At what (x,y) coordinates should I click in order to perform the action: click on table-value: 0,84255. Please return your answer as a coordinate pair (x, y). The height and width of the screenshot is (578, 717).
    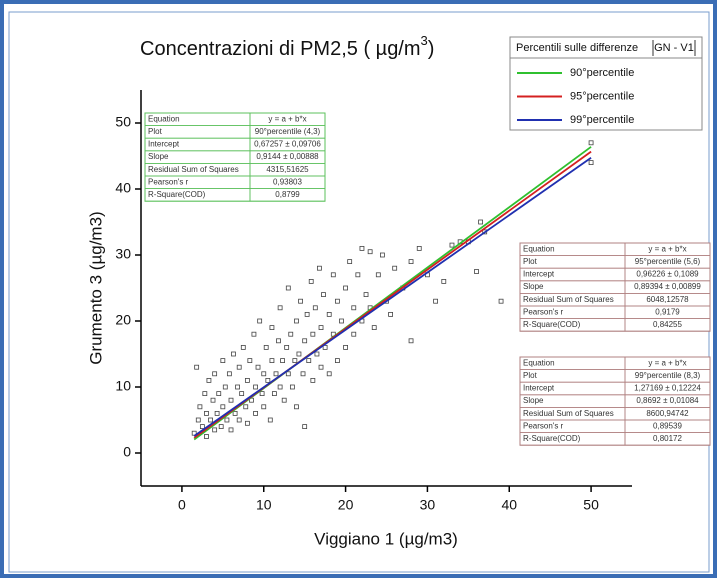
    Looking at the image, I should click on (667, 324).